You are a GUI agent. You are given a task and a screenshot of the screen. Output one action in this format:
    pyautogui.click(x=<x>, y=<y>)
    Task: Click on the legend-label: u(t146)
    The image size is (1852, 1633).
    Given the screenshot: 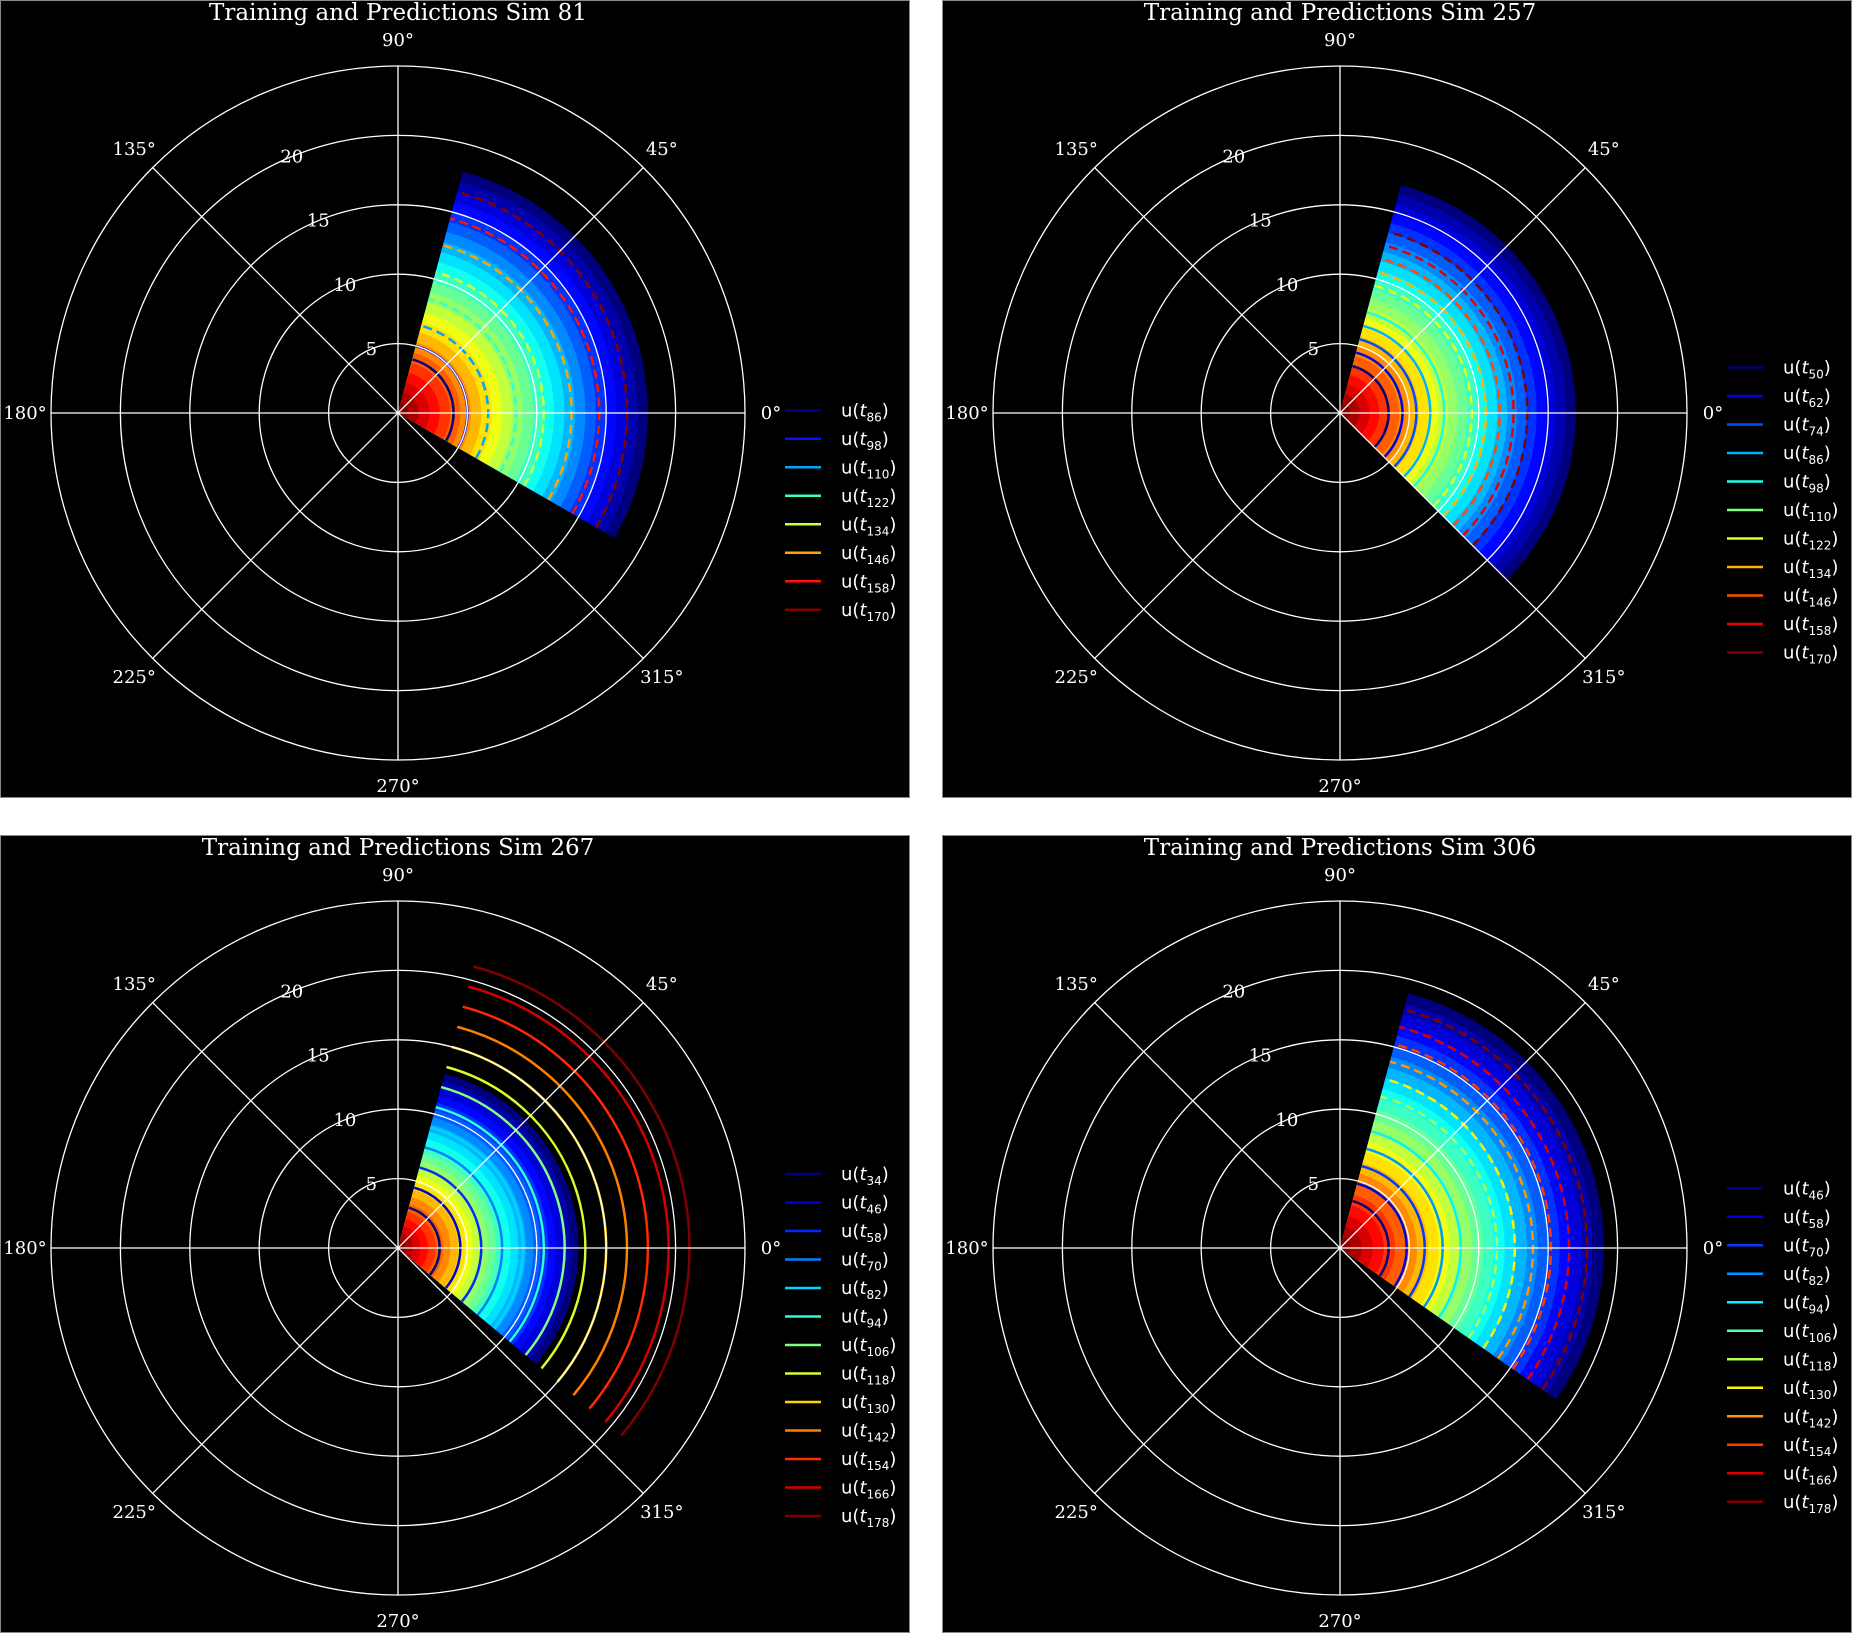 What is the action you would take?
    pyautogui.click(x=868, y=555)
    